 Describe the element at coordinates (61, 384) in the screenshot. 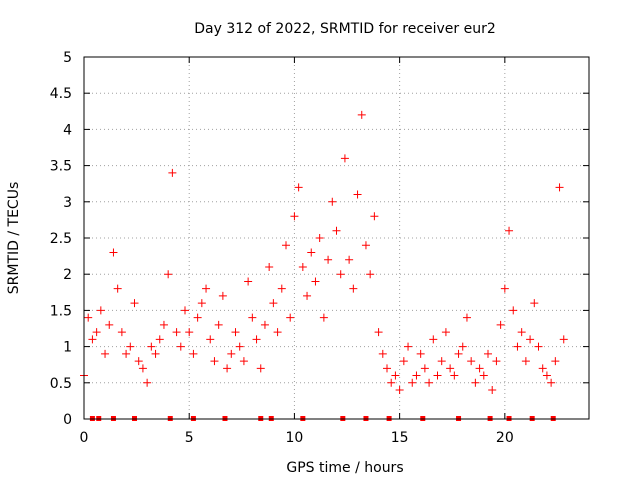

I see `y-tick-label: 0.5` at that location.